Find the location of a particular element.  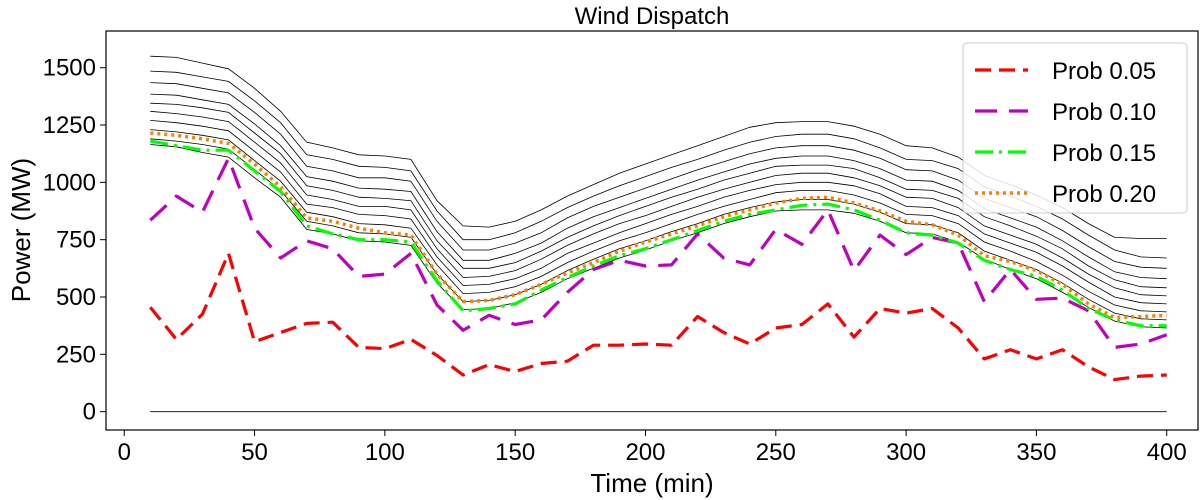

y-tick-label: 500 is located at coordinates (76, 297).